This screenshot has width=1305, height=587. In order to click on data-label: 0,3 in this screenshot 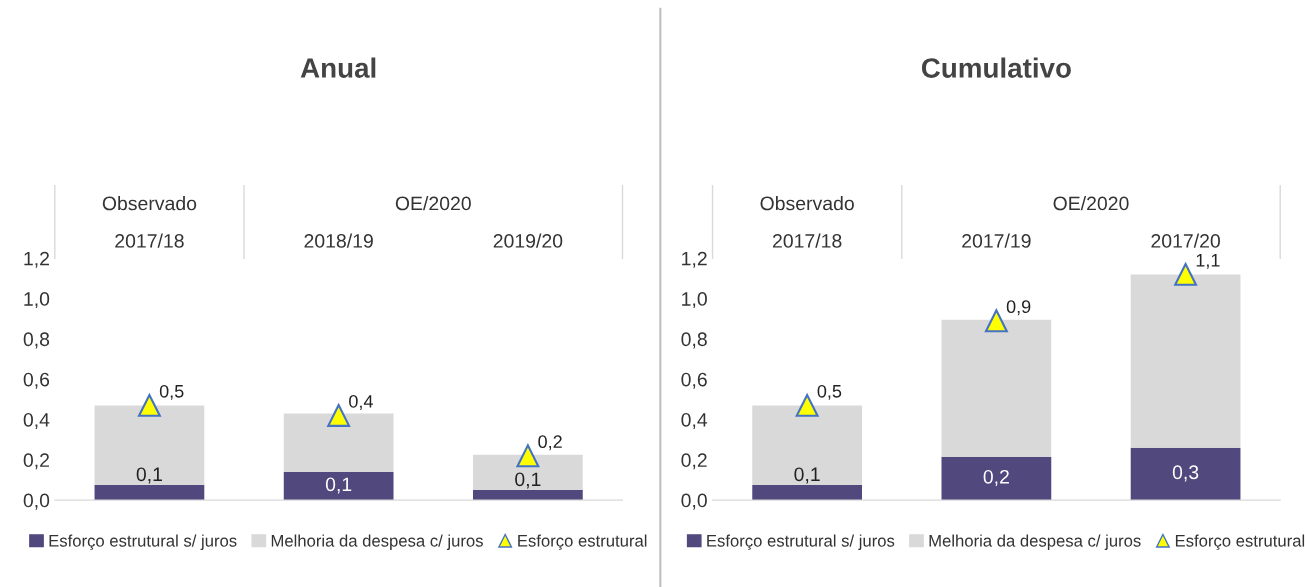, I will do `click(1185, 473)`.